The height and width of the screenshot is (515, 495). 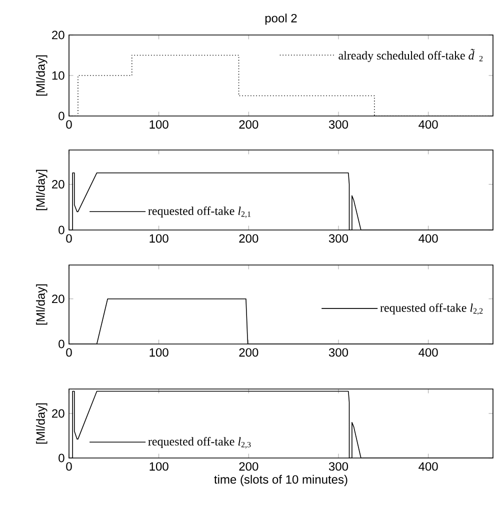 I want to click on legend-label: requested off-take l$_{2,2}$, so click(x=431, y=309).